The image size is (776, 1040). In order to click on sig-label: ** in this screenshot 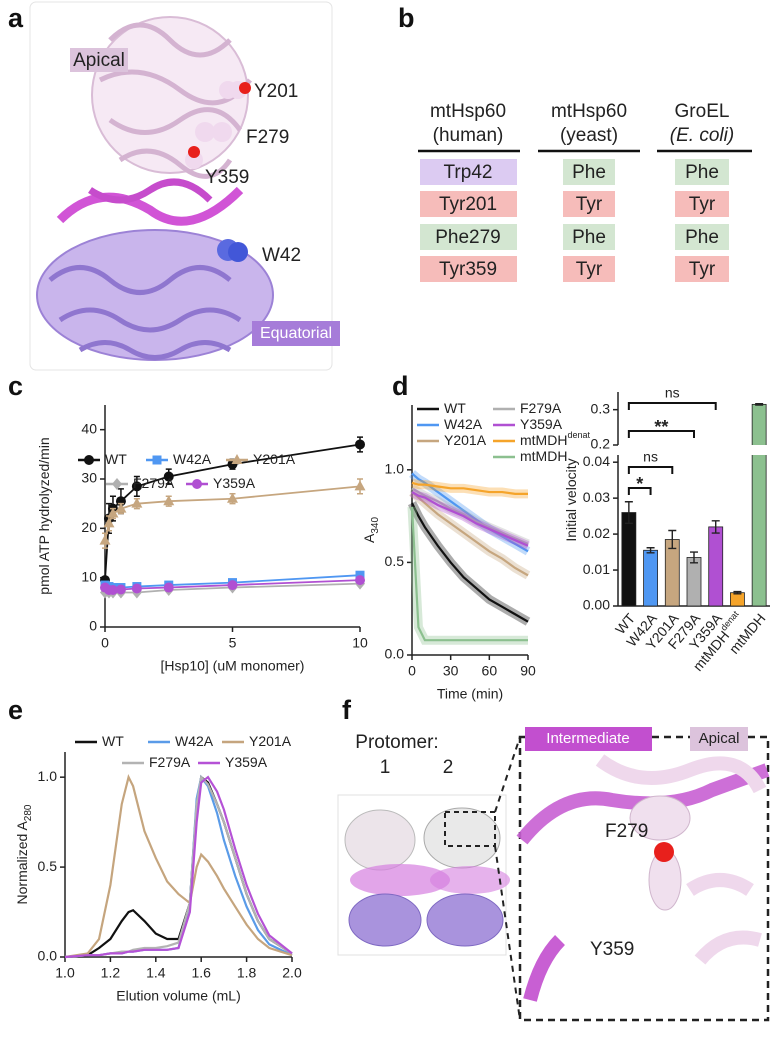, I will do `click(661, 427)`.